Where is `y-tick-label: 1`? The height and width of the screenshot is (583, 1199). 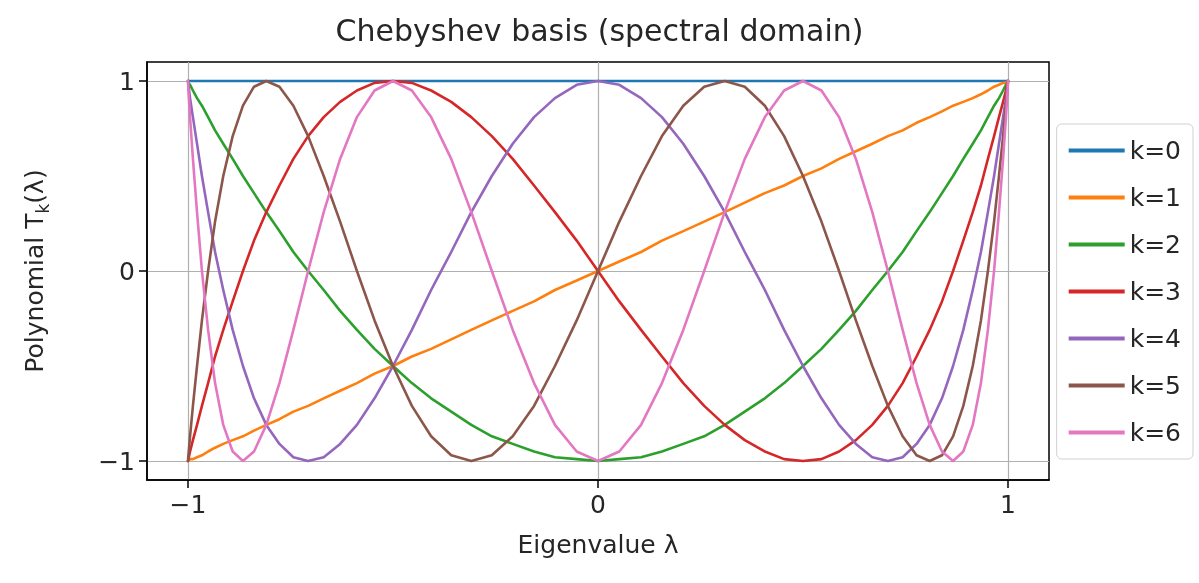 y-tick-label: 1 is located at coordinates (127, 81).